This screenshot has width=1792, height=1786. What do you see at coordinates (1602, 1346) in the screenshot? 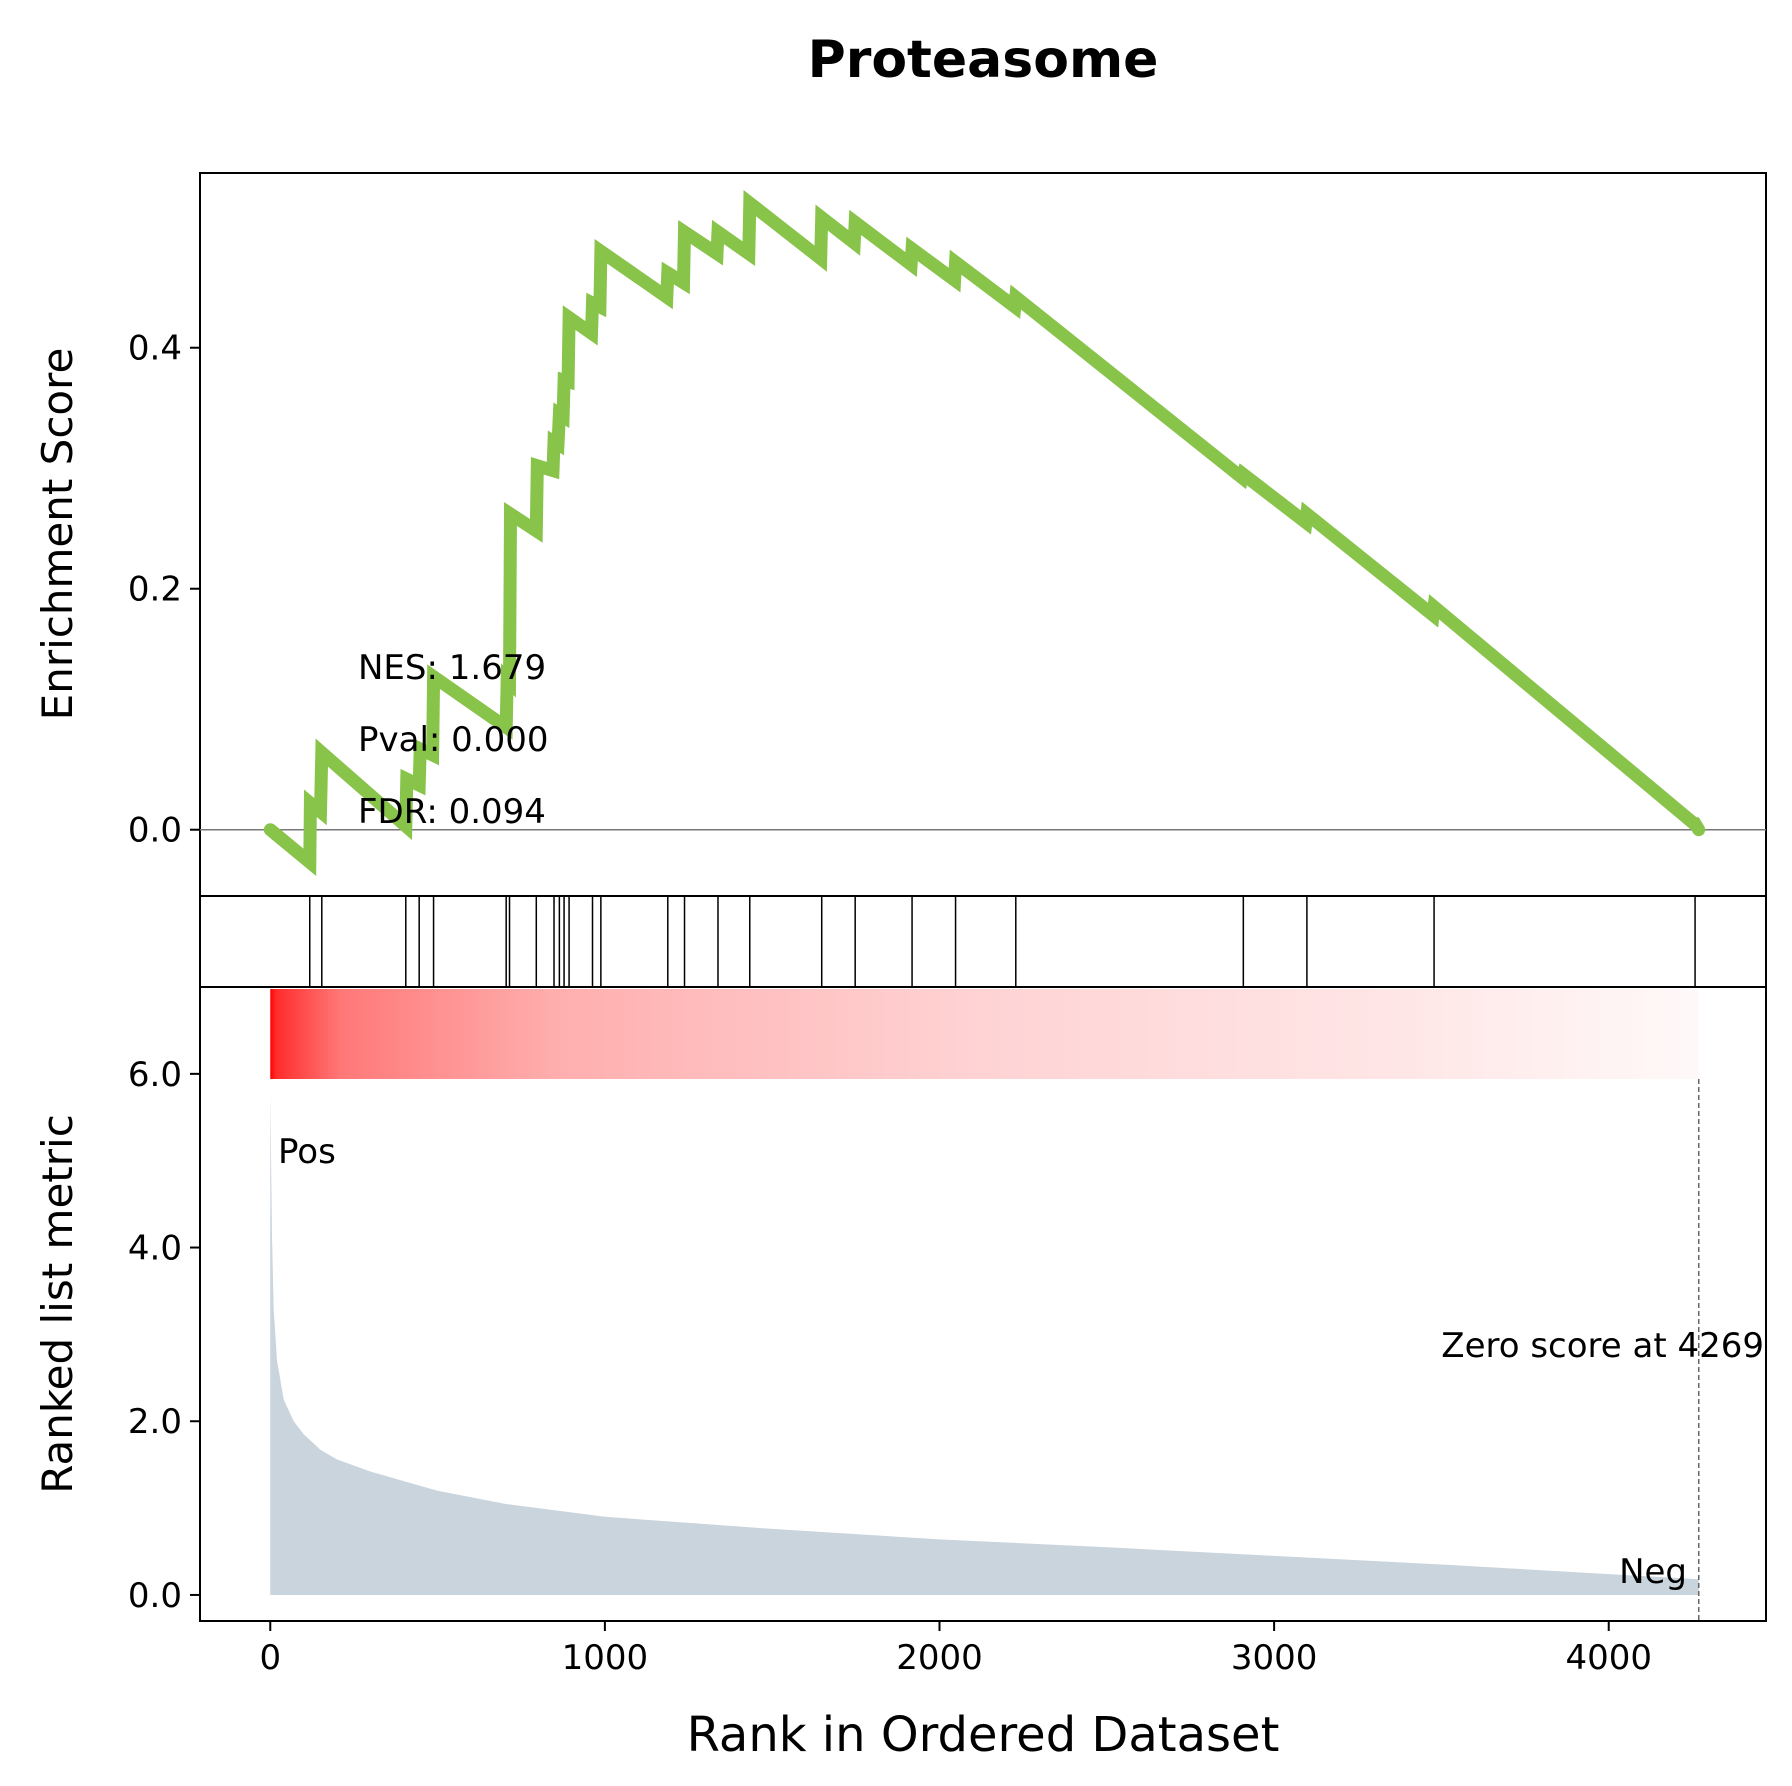
I see `zero-score-label: Zero score at 4269` at bounding box center [1602, 1346].